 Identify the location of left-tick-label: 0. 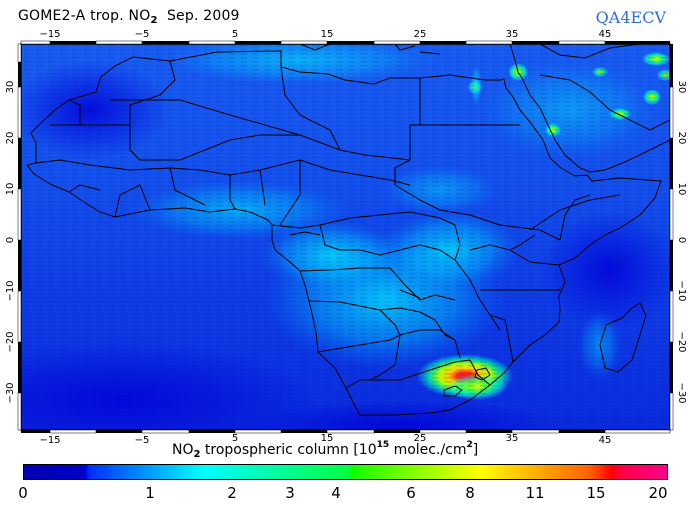
(10, 240).